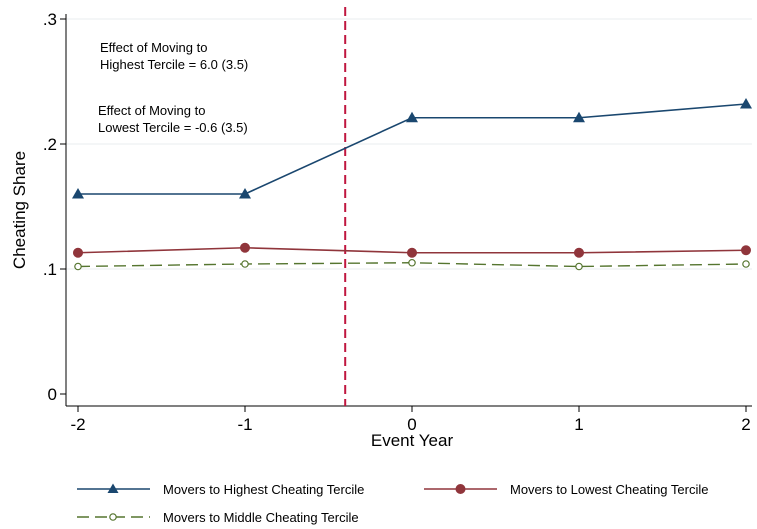 This screenshot has height=529, width=757. I want to click on series-circle, so click(412, 250).